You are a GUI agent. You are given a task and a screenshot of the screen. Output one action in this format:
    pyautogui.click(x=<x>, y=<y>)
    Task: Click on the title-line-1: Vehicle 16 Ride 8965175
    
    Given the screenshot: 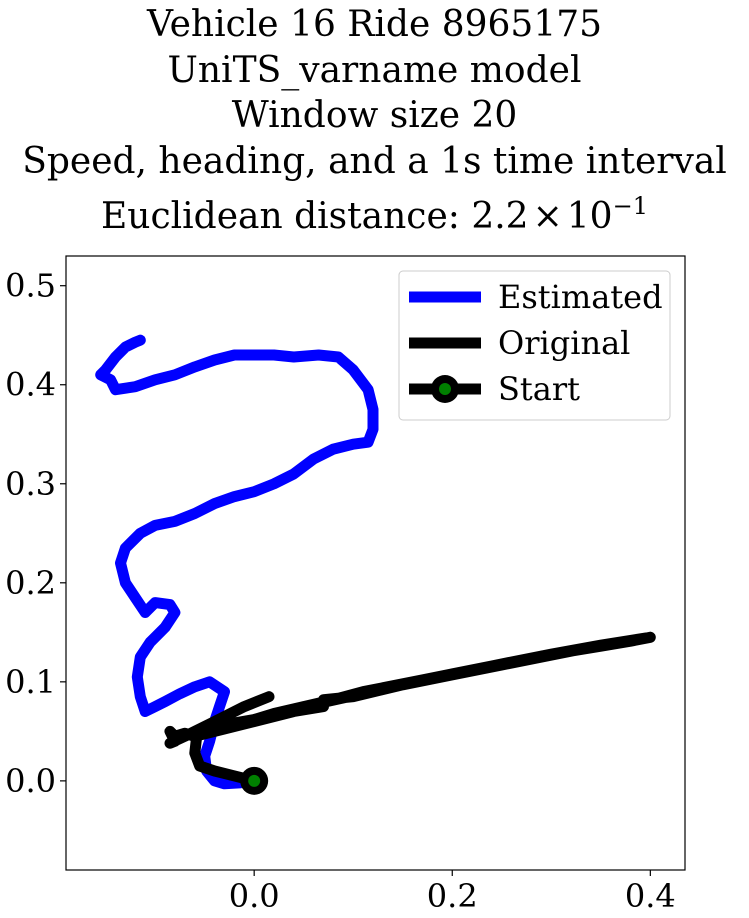 What is the action you would take?
    pyautogui.click(x=374, y=24)
    